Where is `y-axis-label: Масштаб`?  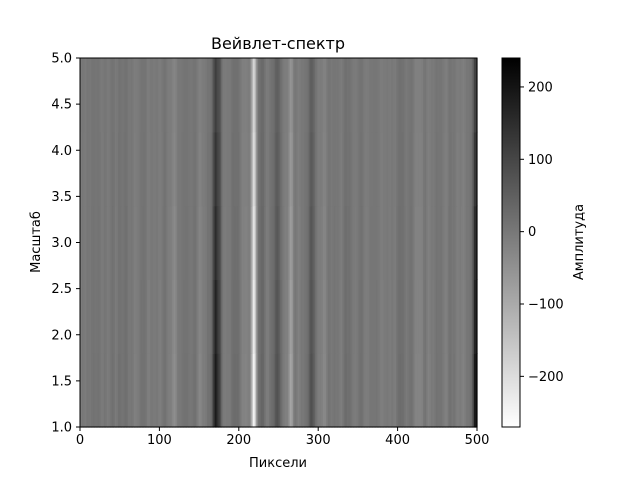 y-axis-label: Масштаб is located at coordinates (36, 242).